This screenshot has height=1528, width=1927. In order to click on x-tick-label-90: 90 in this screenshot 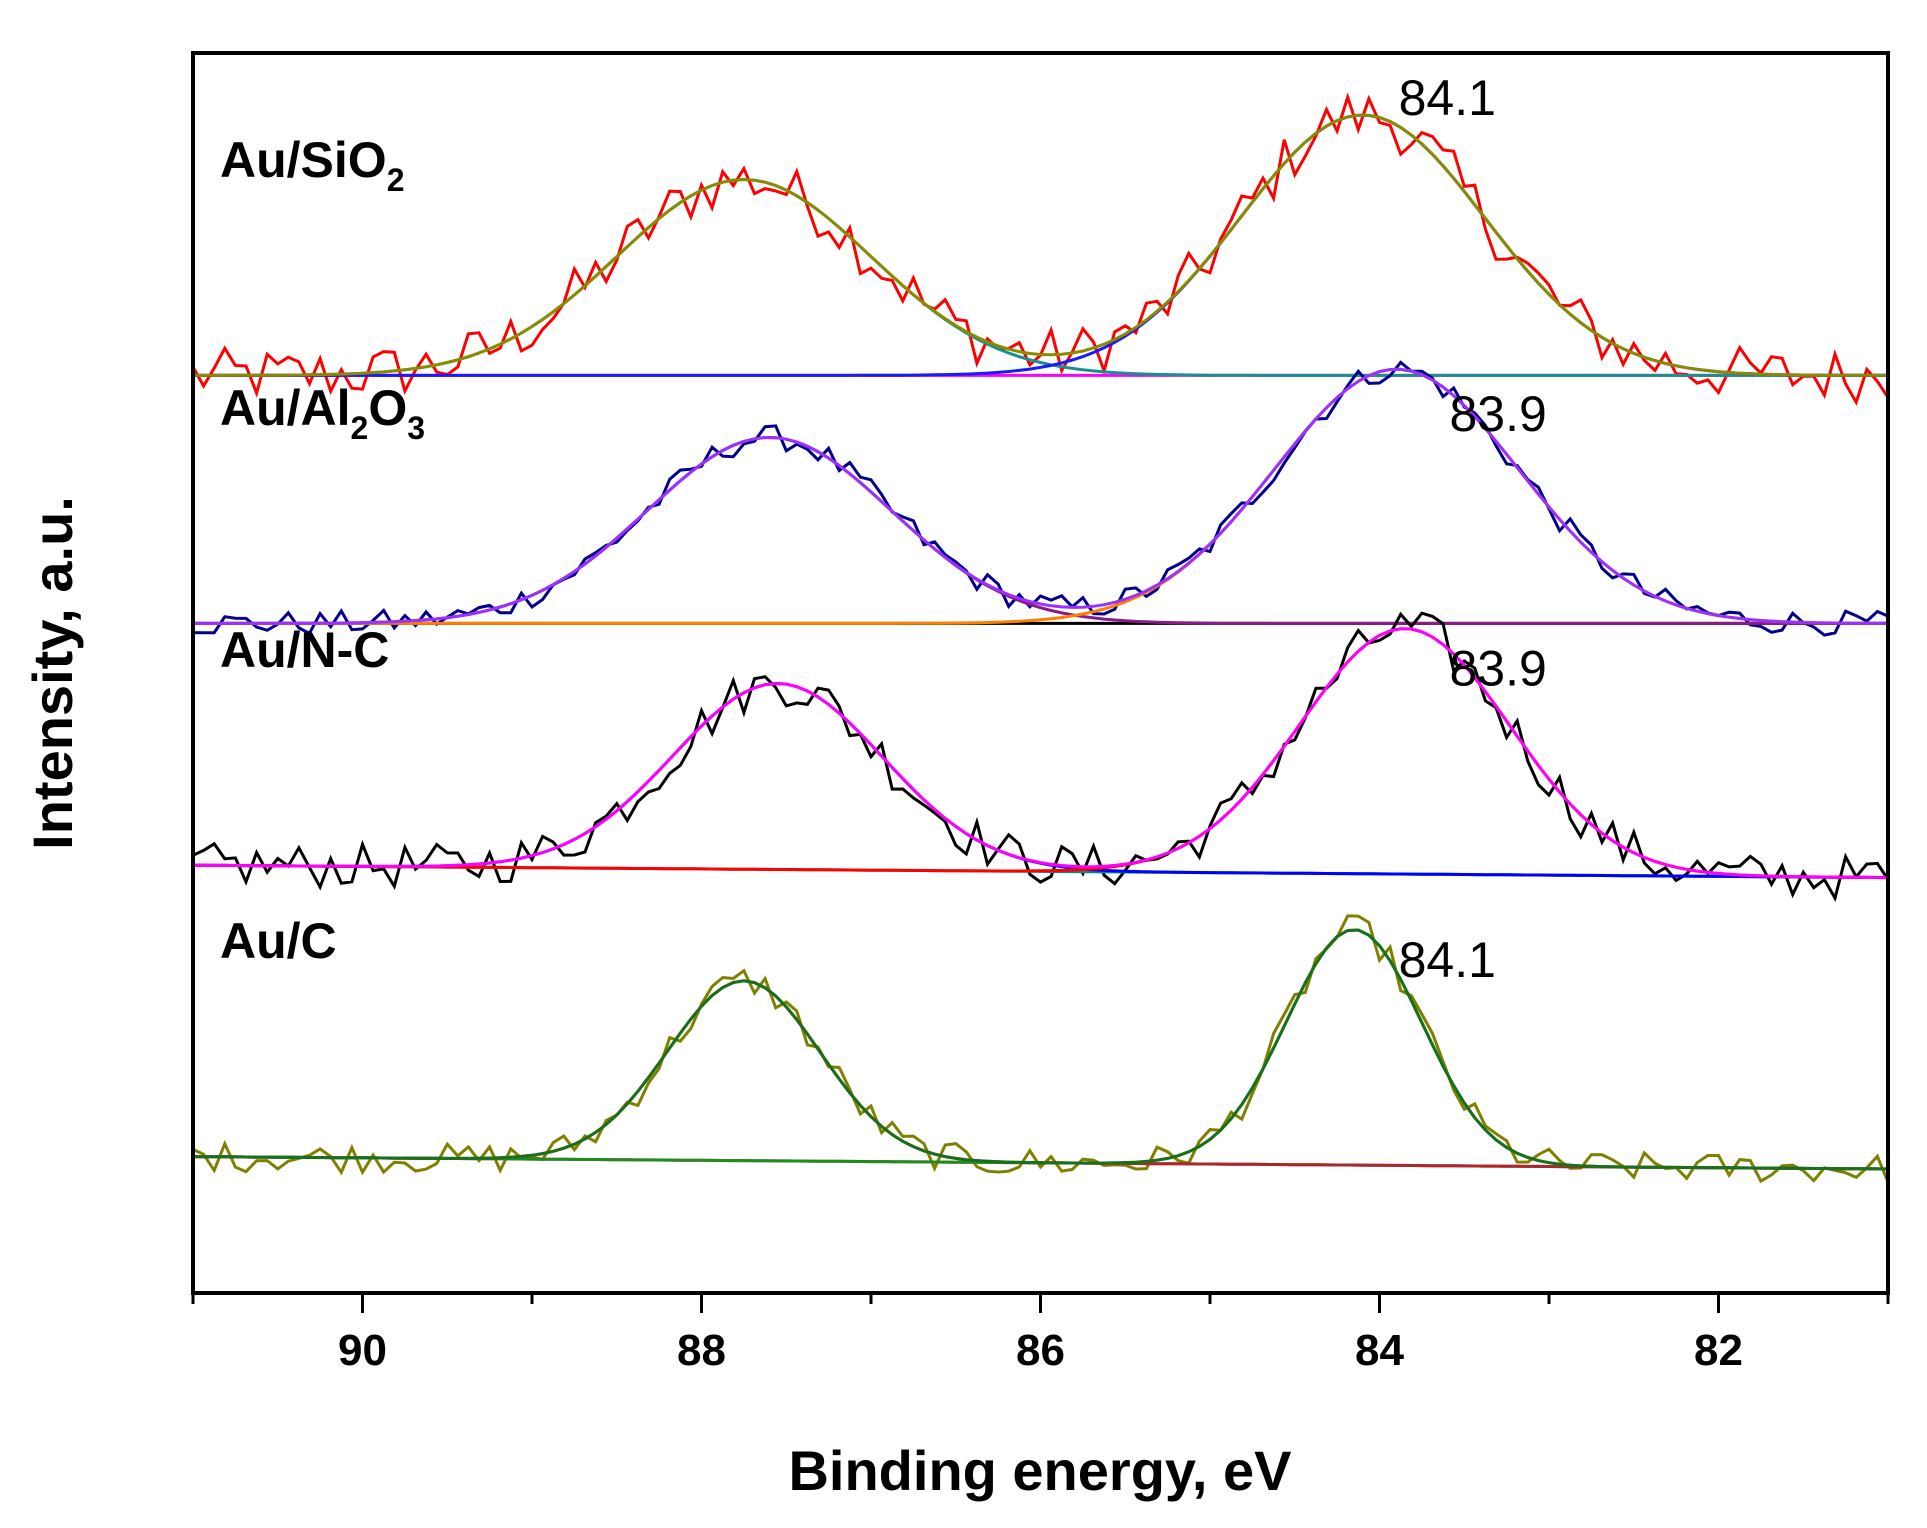, I will do `click(362, 1350)`.